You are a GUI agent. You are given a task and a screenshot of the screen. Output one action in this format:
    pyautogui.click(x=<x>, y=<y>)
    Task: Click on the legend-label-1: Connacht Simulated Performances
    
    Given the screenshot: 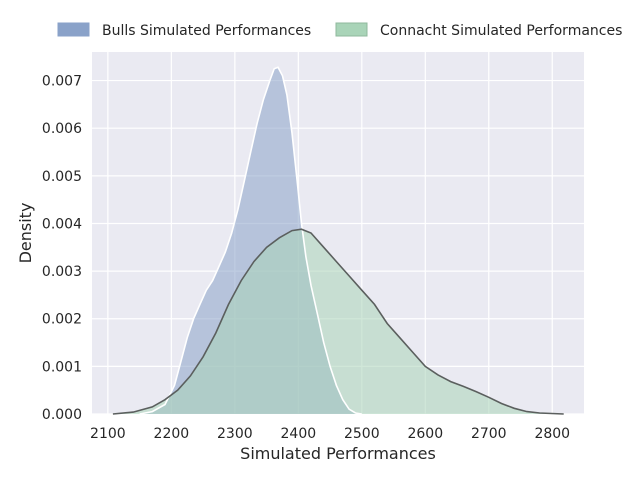 What is the action you would take?
    pyautogui.click(x=501, y=31)
    